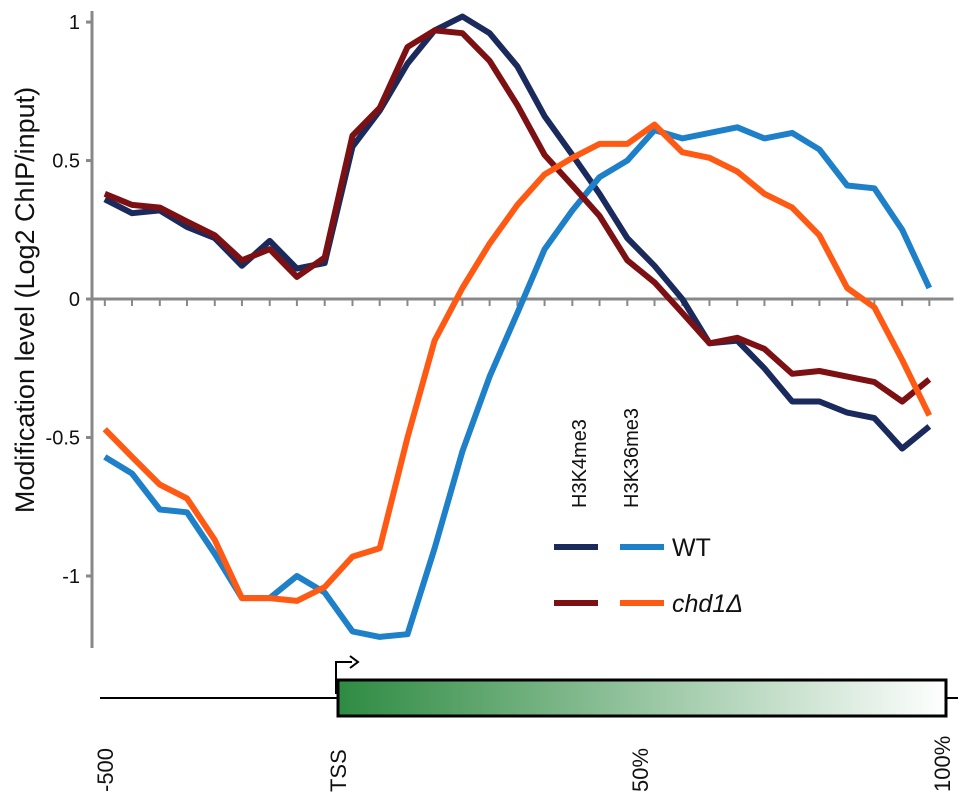 The height and width of the screenshot is (800, 964). Describe the element at coordinates (691, 548) in the screenshot. I see `legend-row-label: WT` at that location.